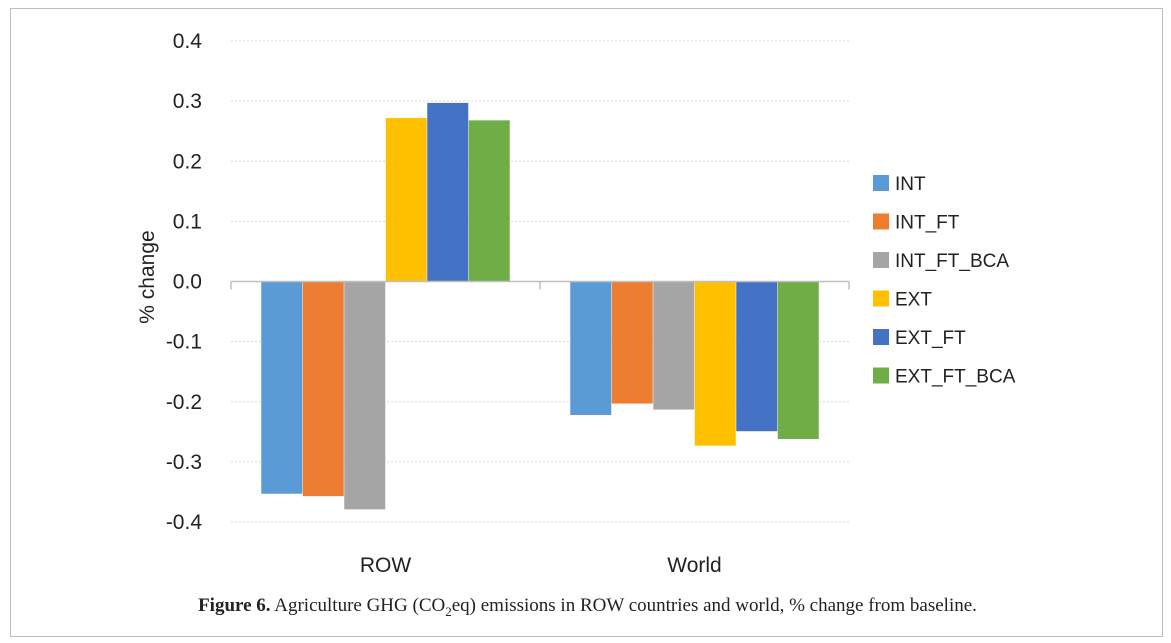 Image resolution: width=1171 pixels, height=643 pixels. What do you see at coordinates (798, 360) in the screenshot?
I see `bar-world-ext-ft-bca` at bounding box center [798, 360].